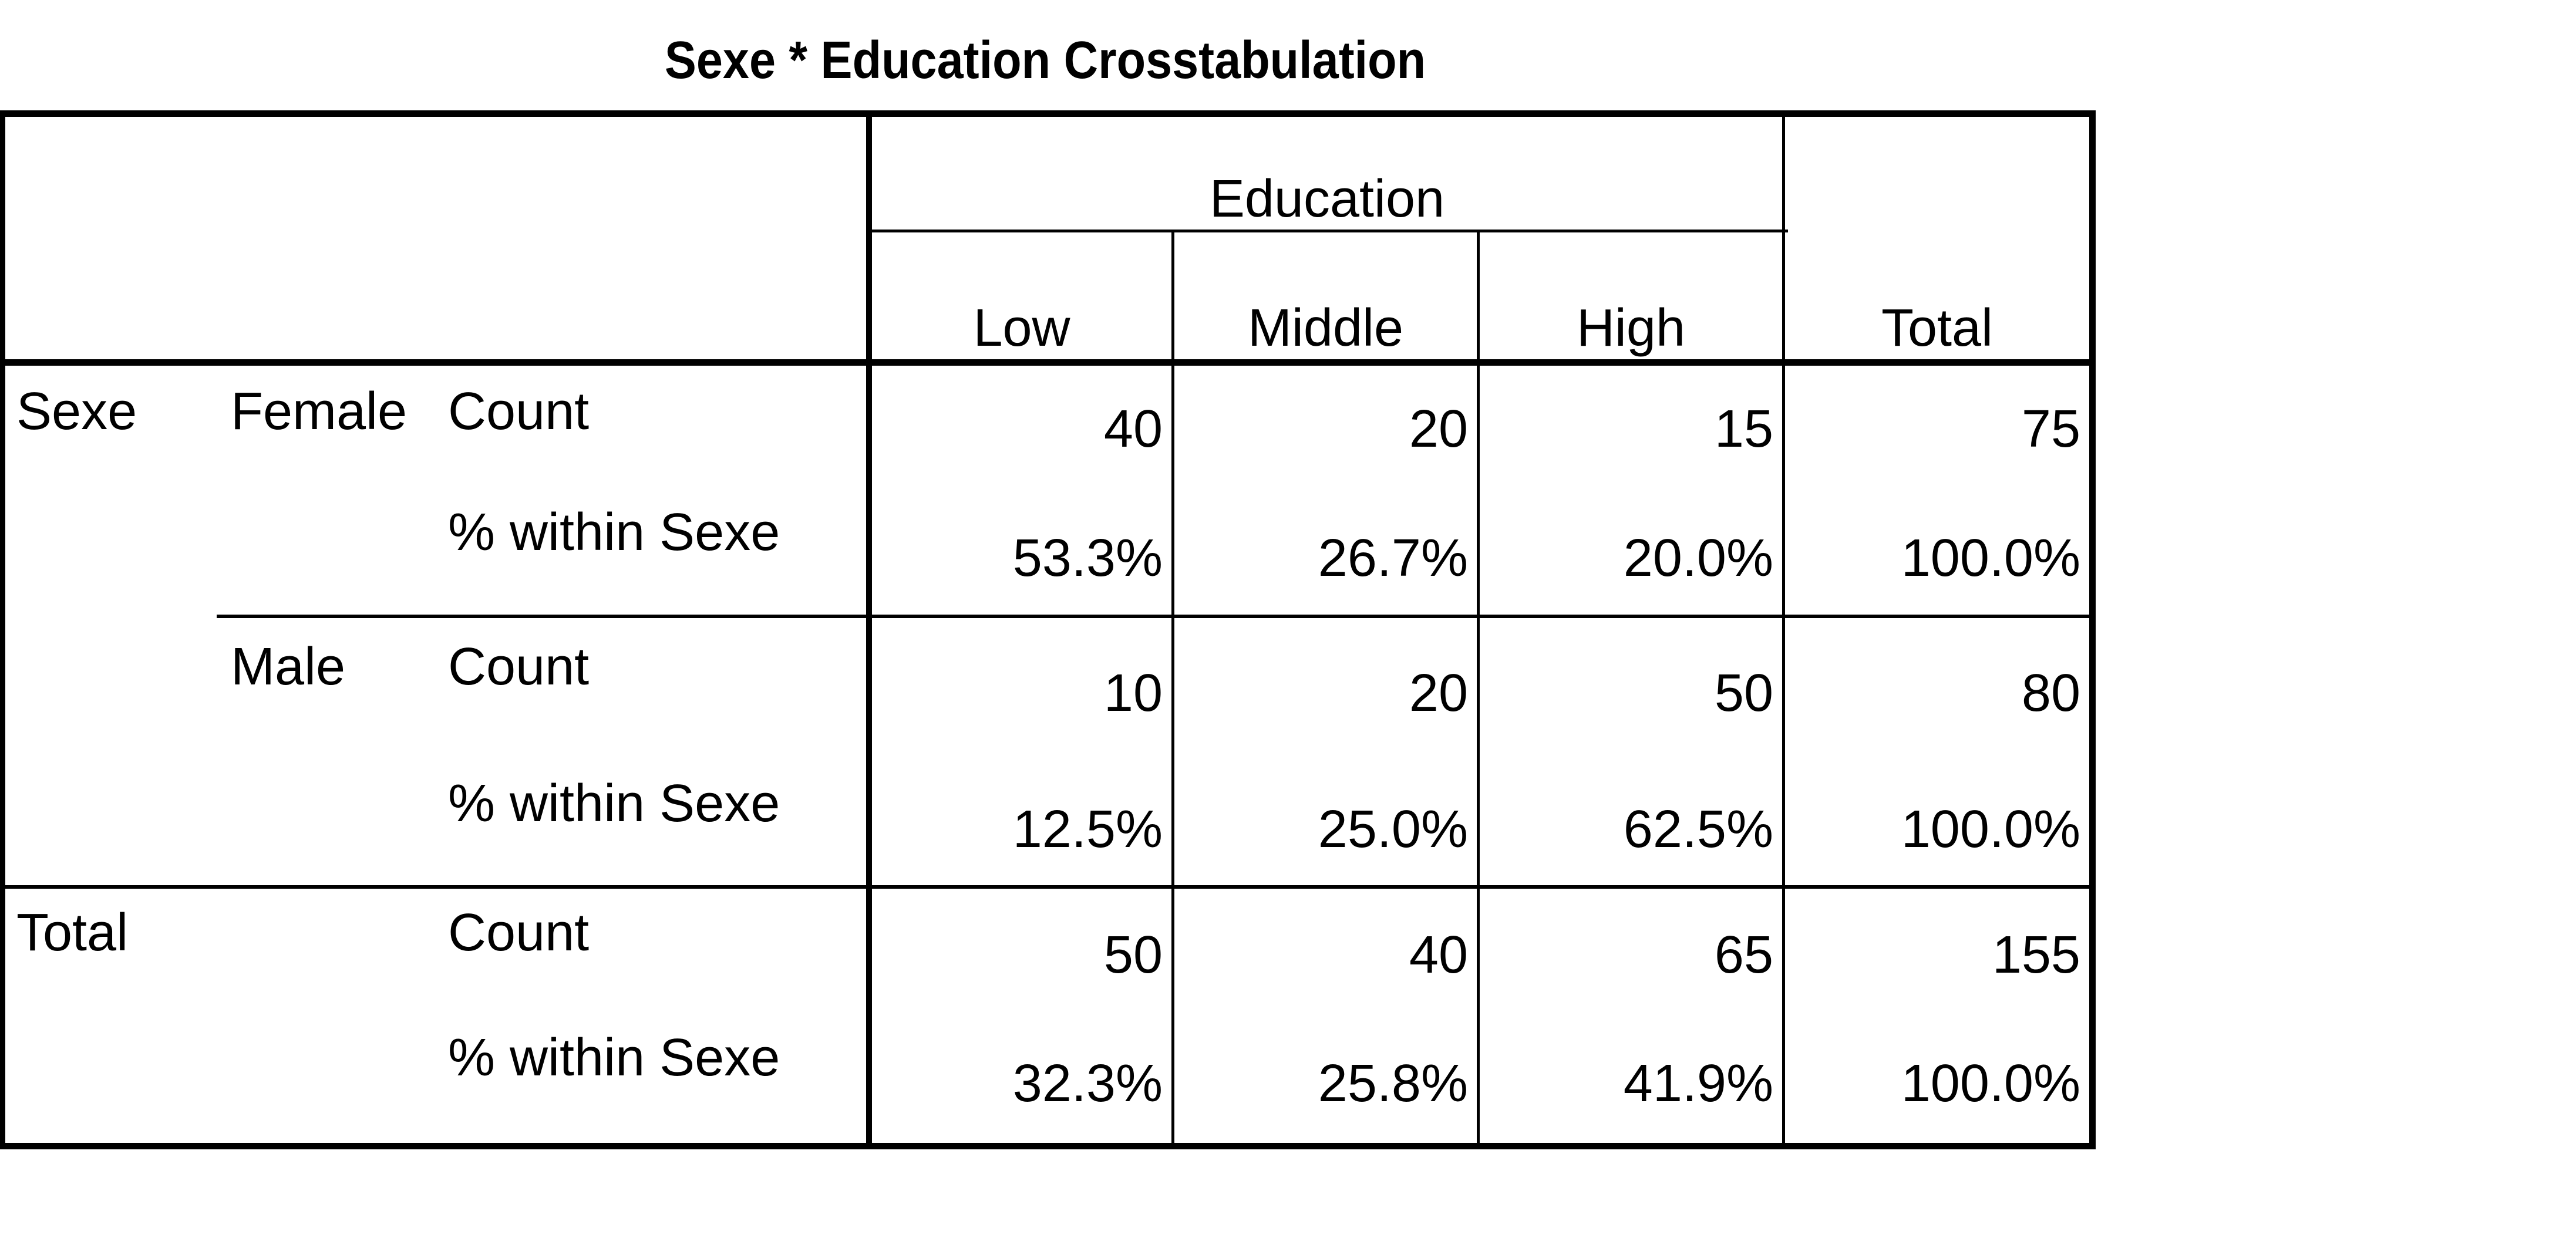 The image size is (2576, 1255). I want to click on cell-total-count-low: 50, so click(1133, 955).